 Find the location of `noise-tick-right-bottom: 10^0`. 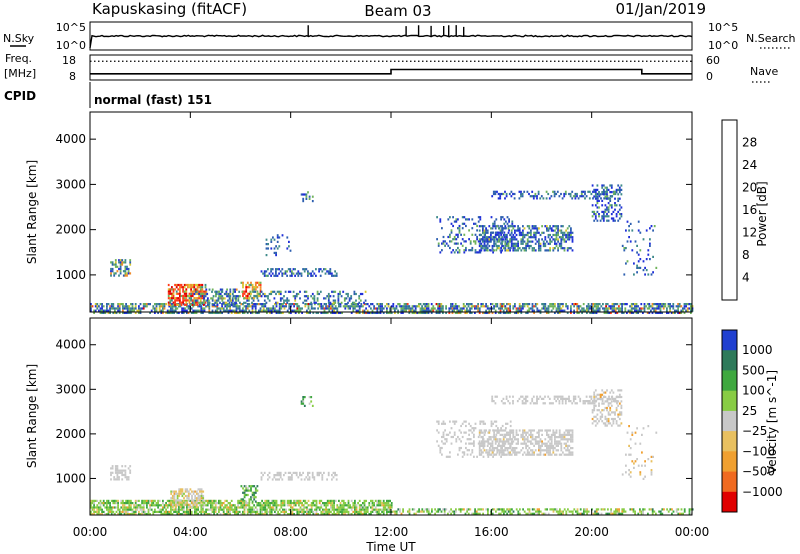

noise-tick-right-bottom: 10^0 is located at coordinates (723, 45).